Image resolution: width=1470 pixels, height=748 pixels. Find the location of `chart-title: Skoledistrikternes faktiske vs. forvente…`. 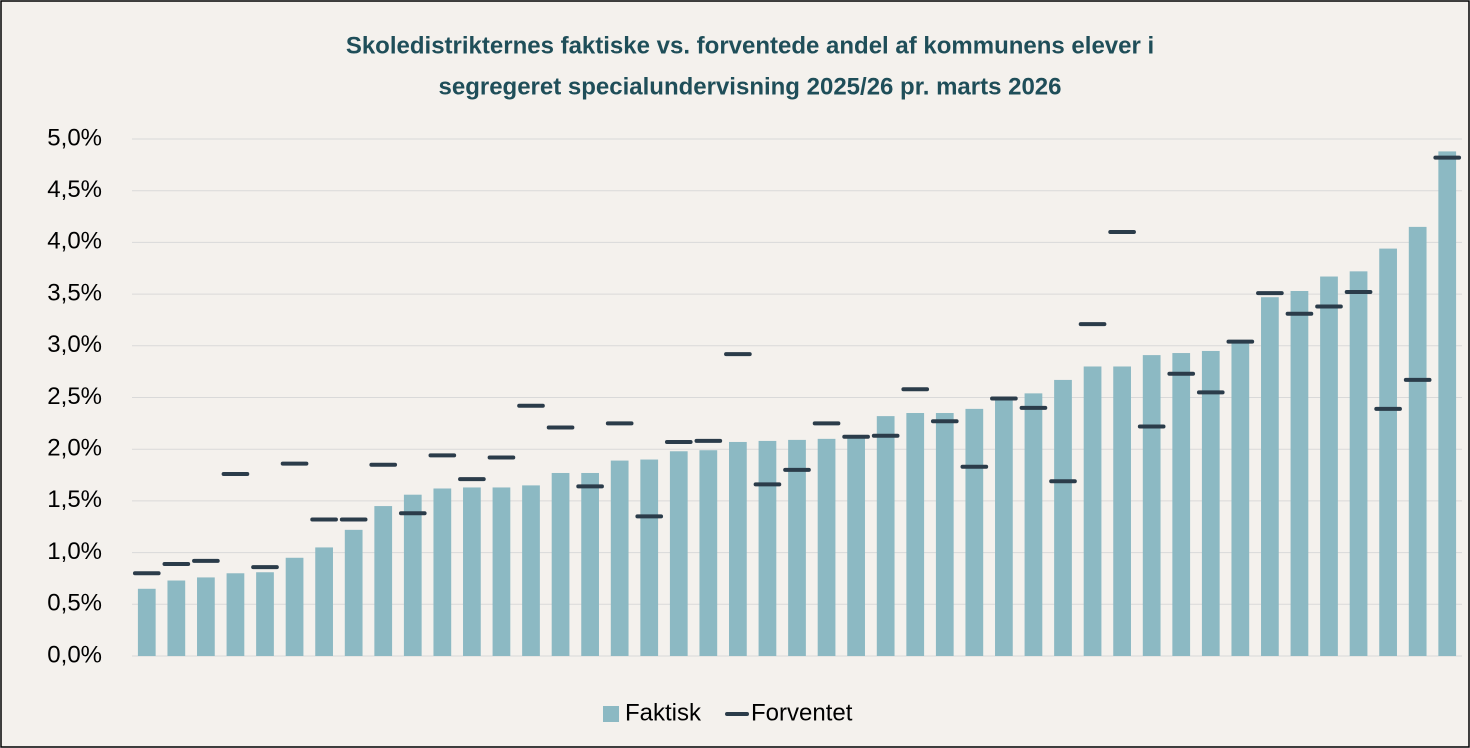

chart-title: Skoledistrikternes faktiske vs. forvente… is located at coordinates (750, 45).